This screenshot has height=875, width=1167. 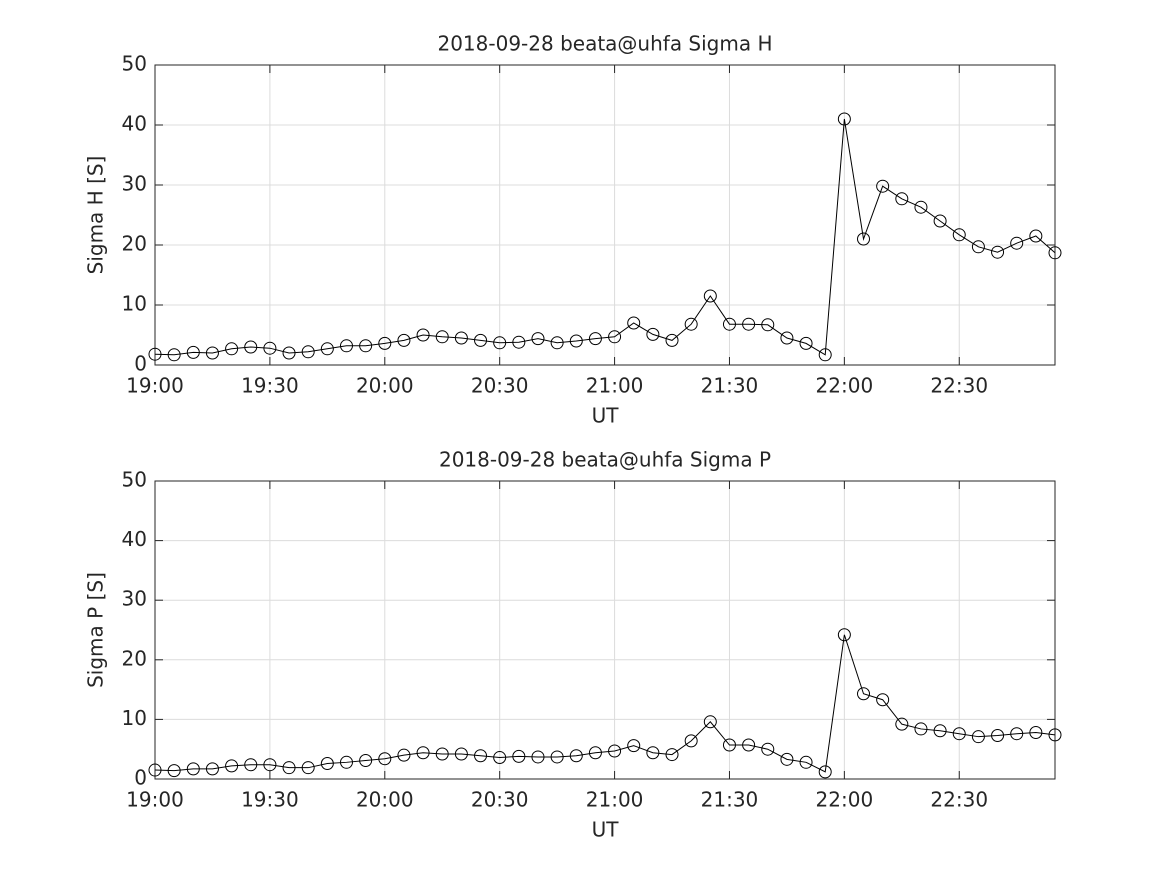 I want to click on y-tick-label: 40, so click(x=134, y=124).